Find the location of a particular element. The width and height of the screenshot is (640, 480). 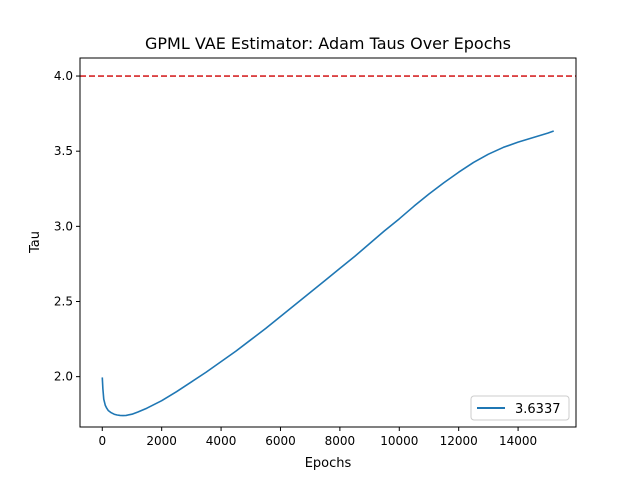

y-axis-label: Tau is located at coordinates (35, 242).